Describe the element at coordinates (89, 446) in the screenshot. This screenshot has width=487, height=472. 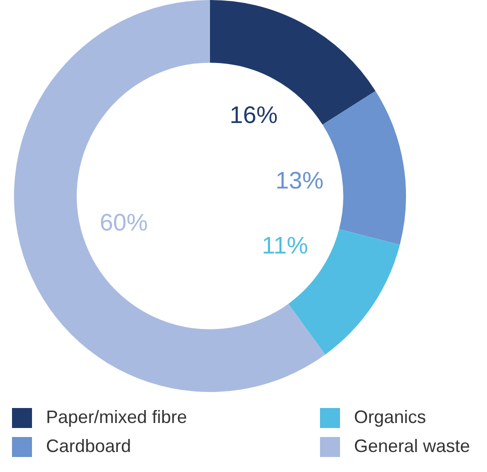
I see `legend-label: Cardboard` at that location.